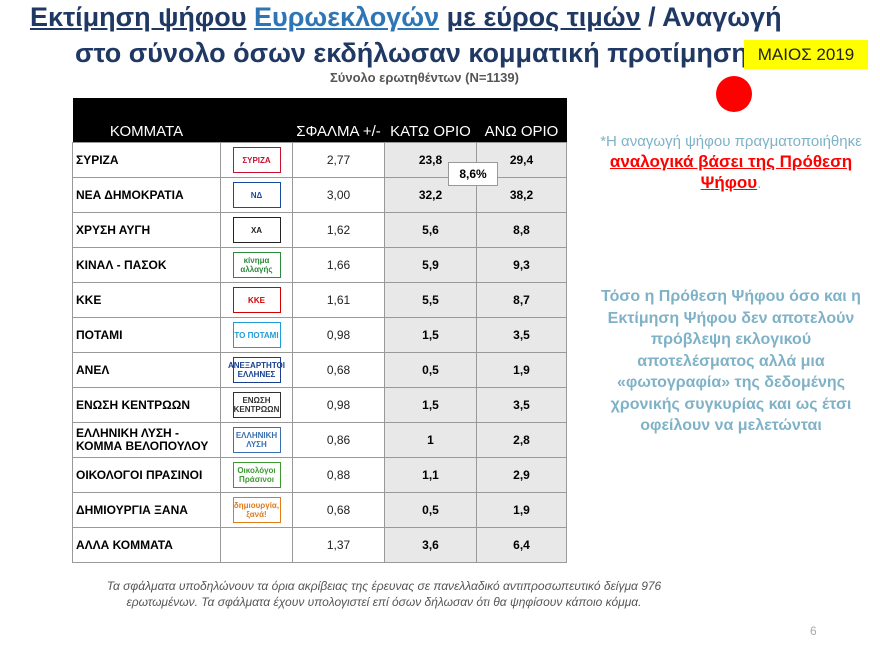 The image size is (880, 660). What do you see at coordinates (256, 545) in the screenshot?
I see `party-logo` at bounding box center [256, 545].